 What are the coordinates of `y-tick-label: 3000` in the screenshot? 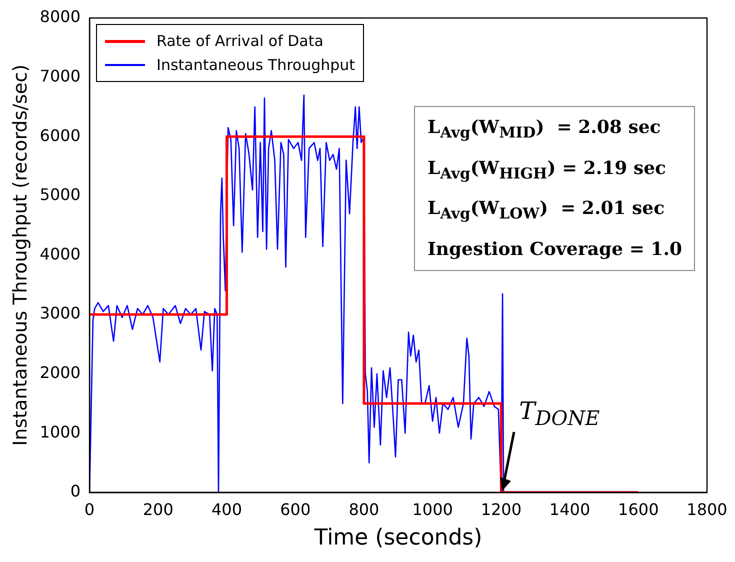 It's located at (60, 313).